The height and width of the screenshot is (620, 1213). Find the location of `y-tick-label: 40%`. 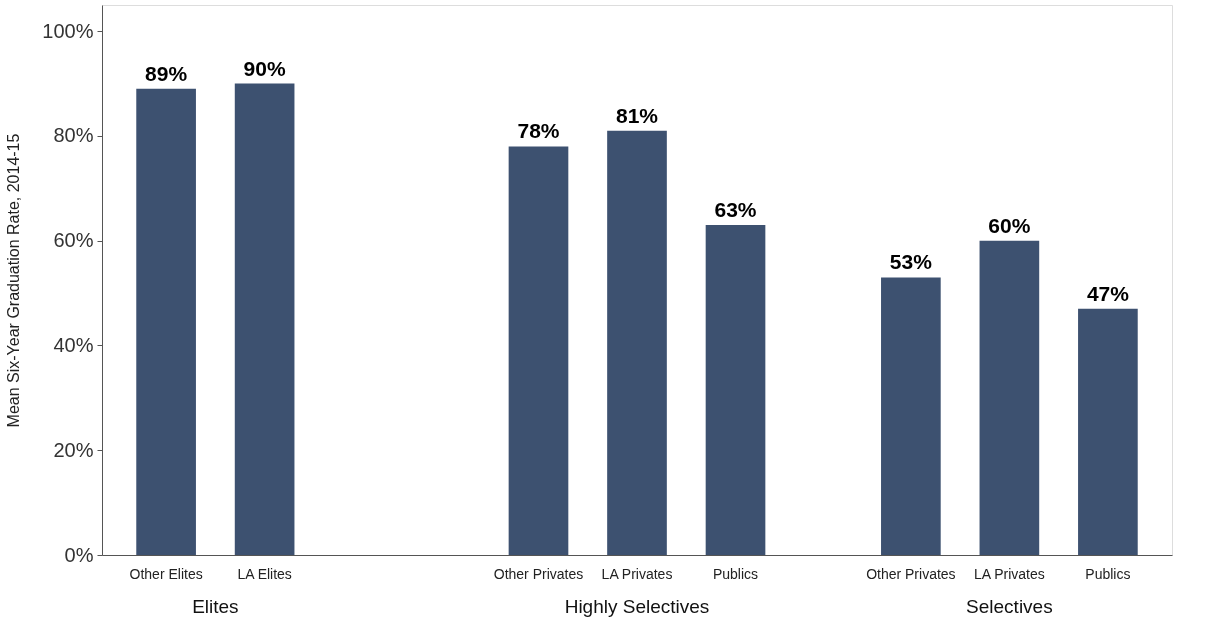

y-tick-label: 40% is located at coordinates (73, 344).